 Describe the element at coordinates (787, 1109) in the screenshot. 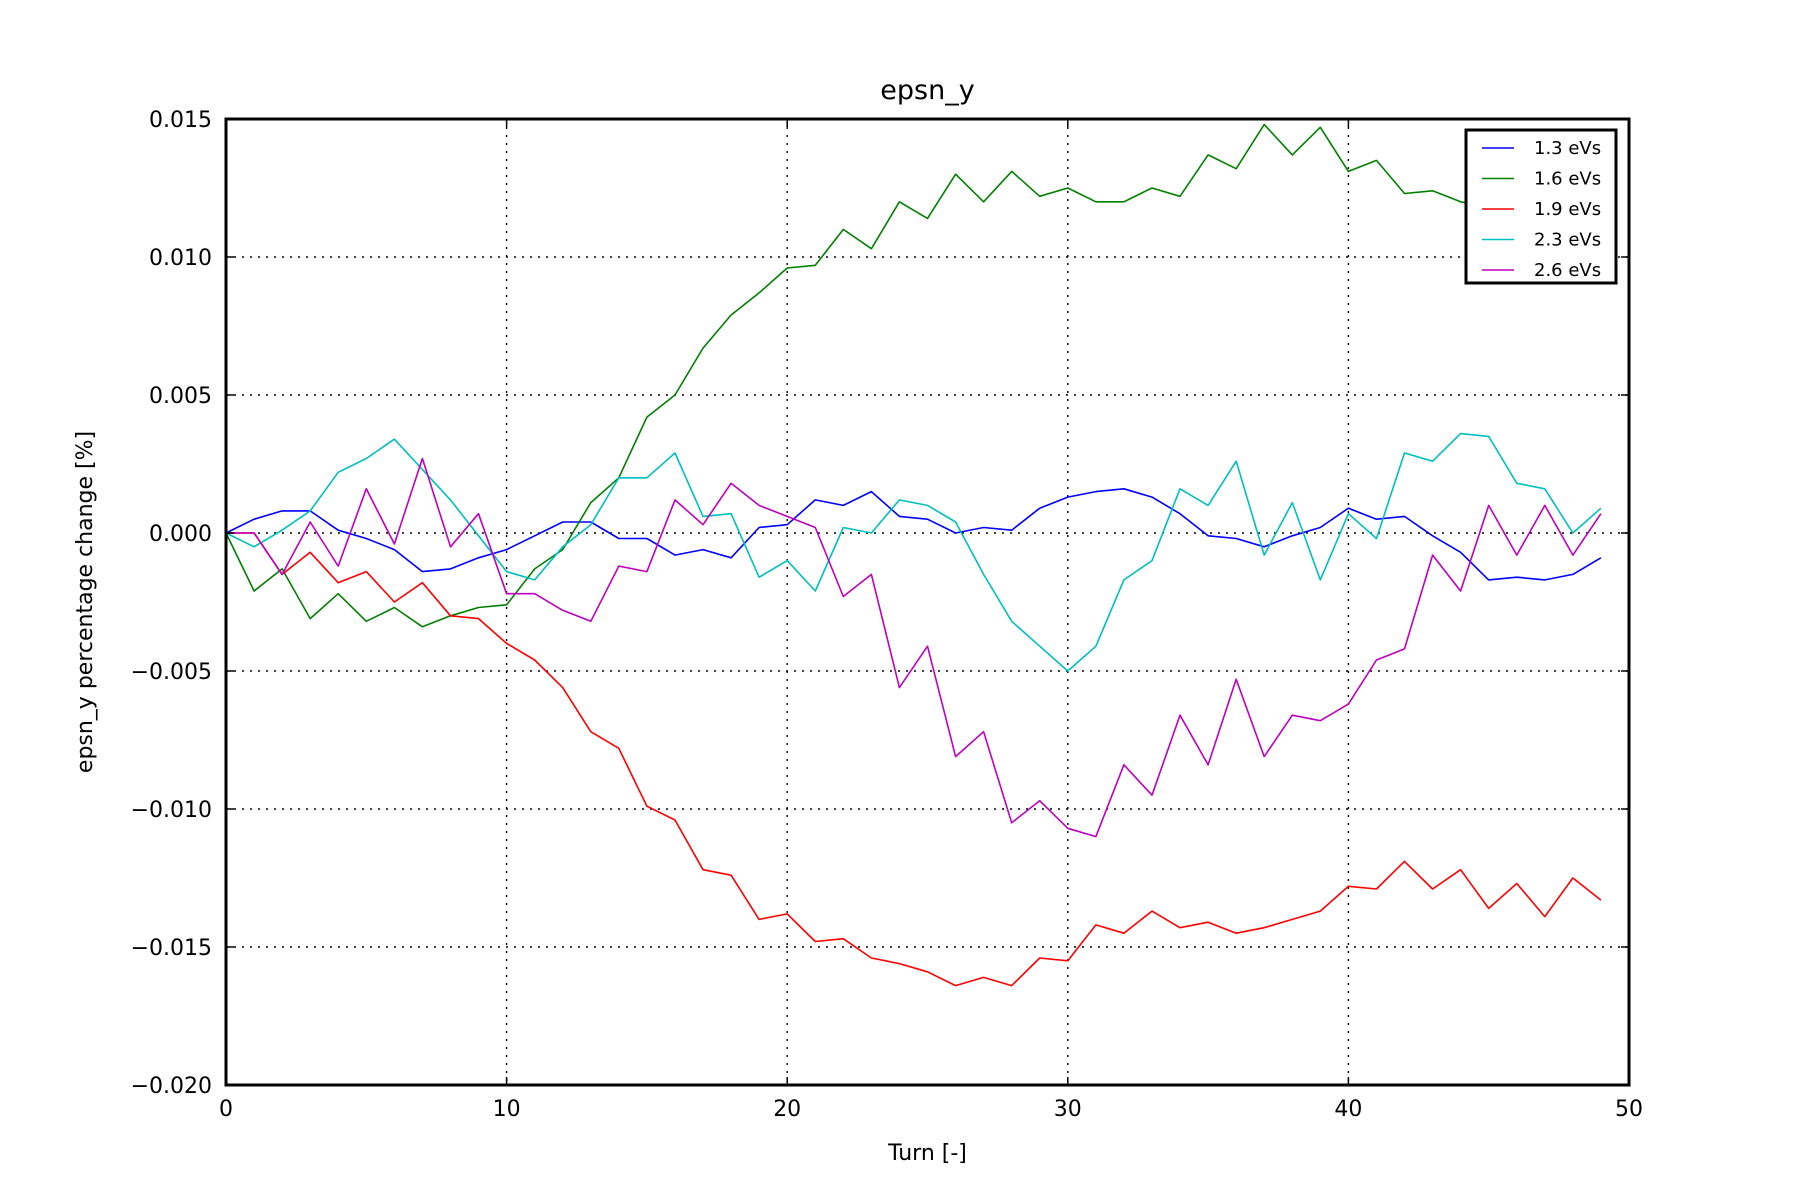

I see `x-tick-label: 20` at that location.